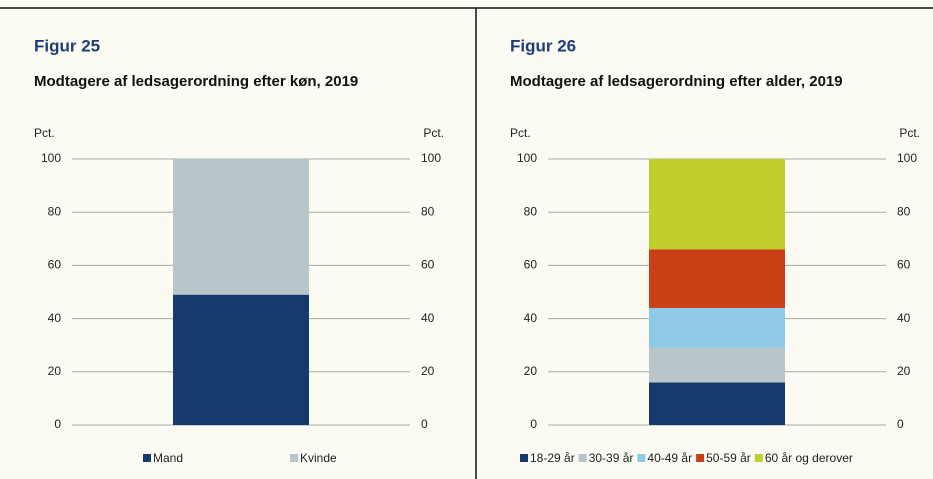 The width and height of the screenshot is (933, 479). Describe the element at coordinates (67, 45) in the screenshot. I see `figure-label: Figur 25` at that location.